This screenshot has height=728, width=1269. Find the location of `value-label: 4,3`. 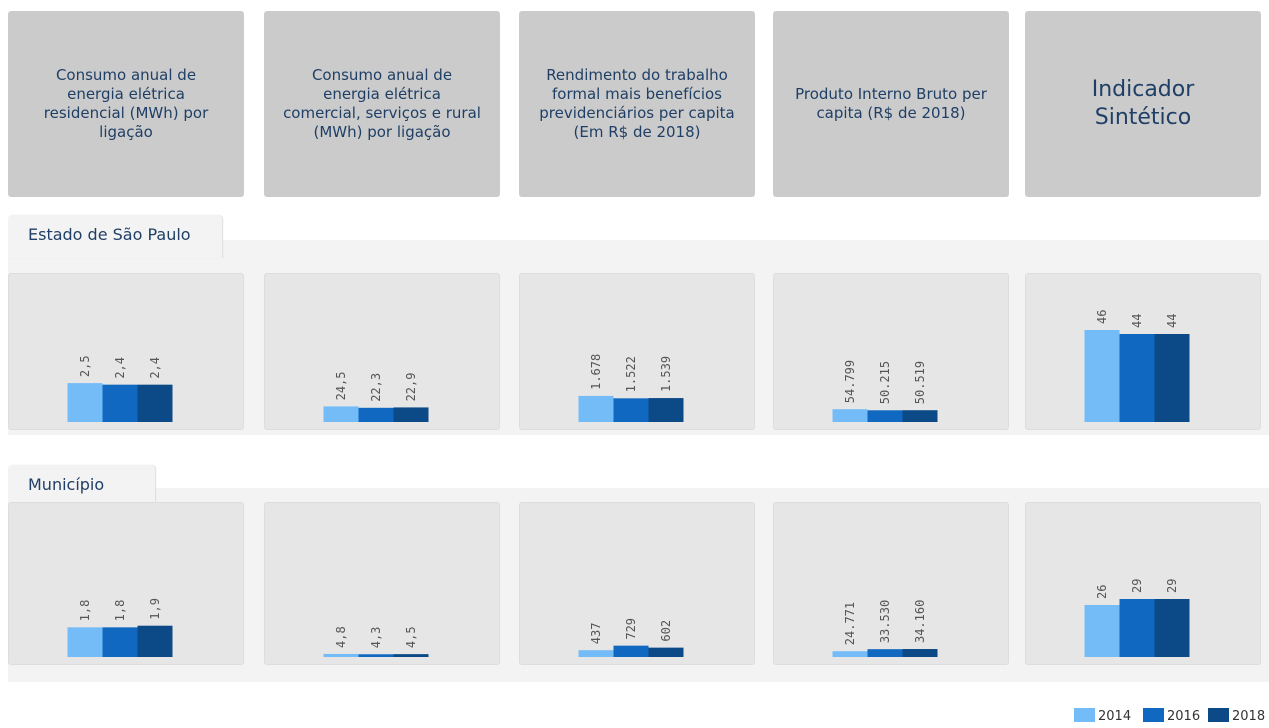

value-label: 4,3 is located at coordinates (376, 638).